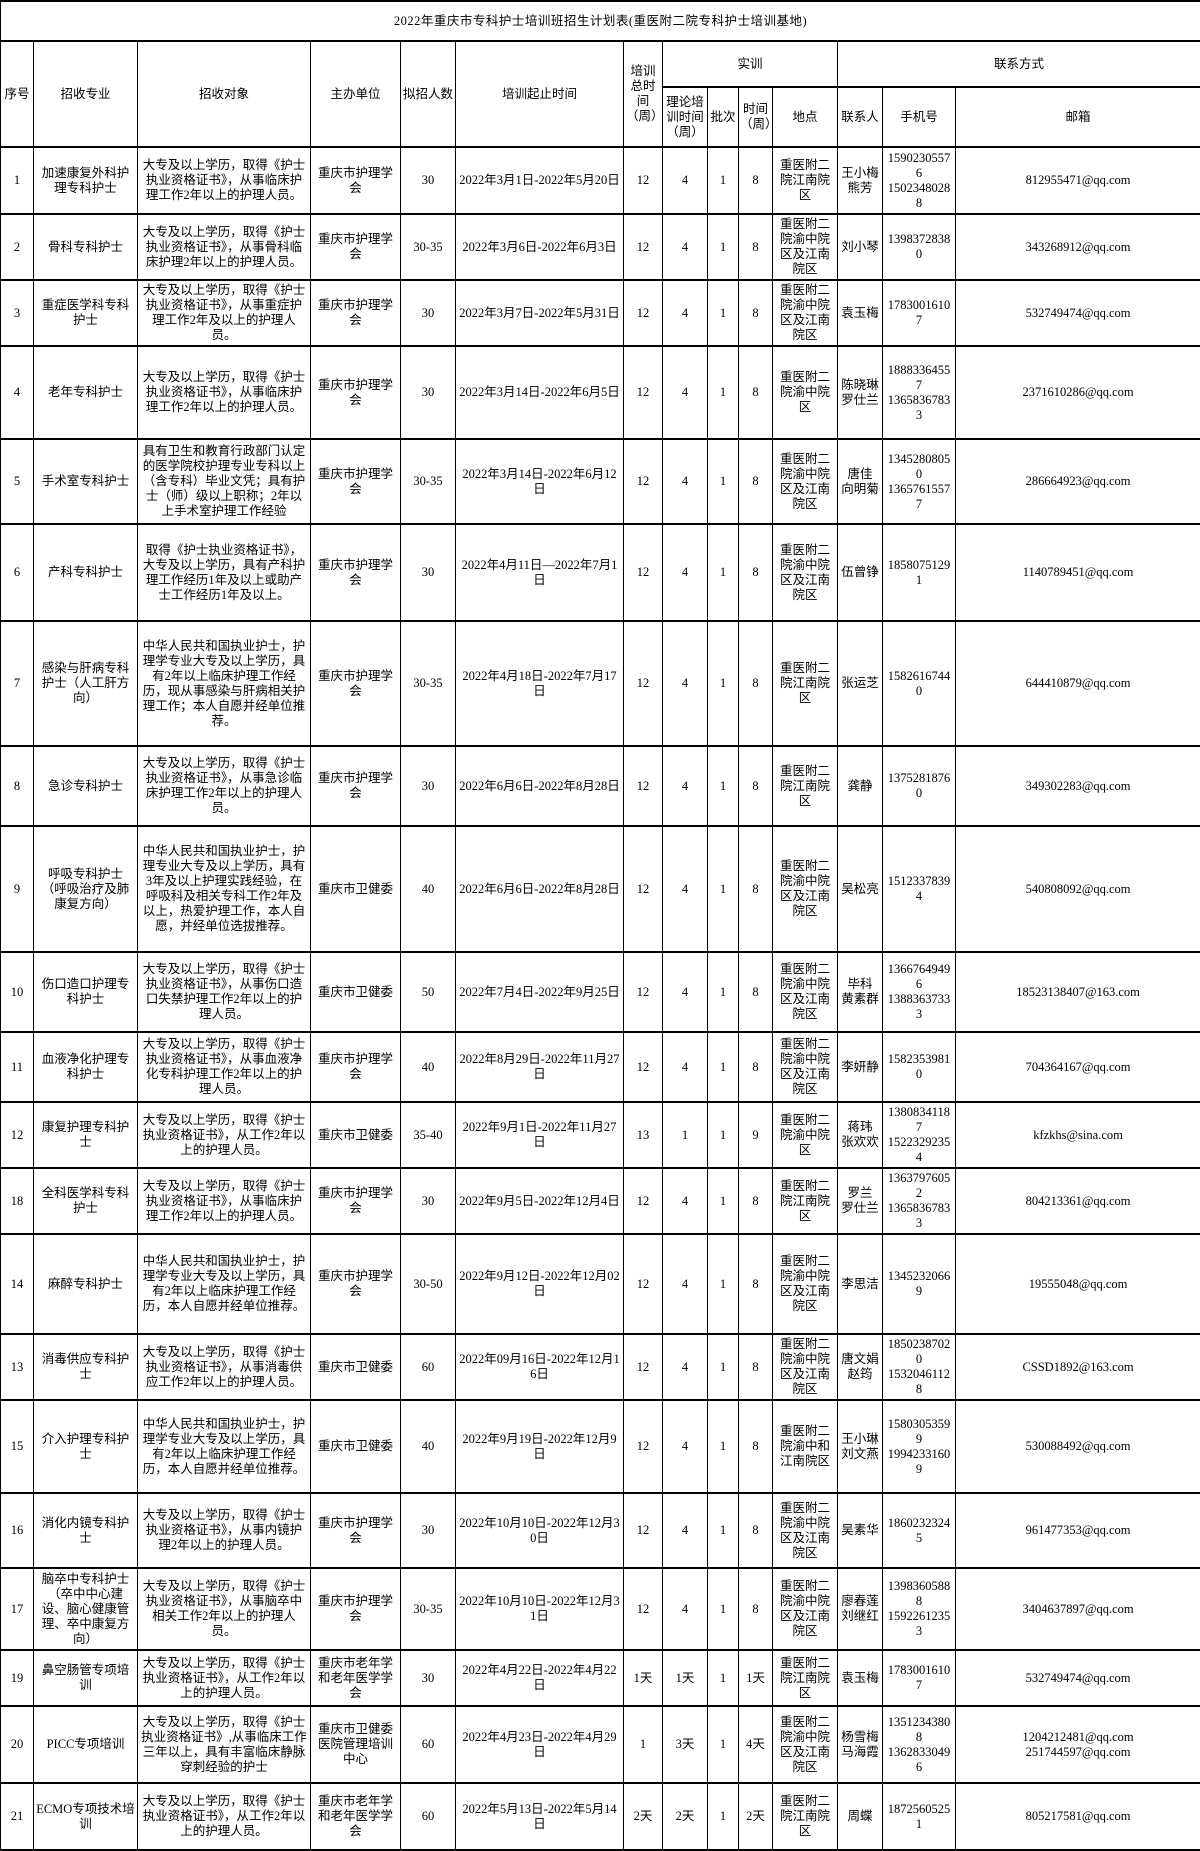 The image size is (1200, 1851). Describe the element at coordinates (919, 786) in the screenshot. I see `cell-phones: 13752818760` at that location.